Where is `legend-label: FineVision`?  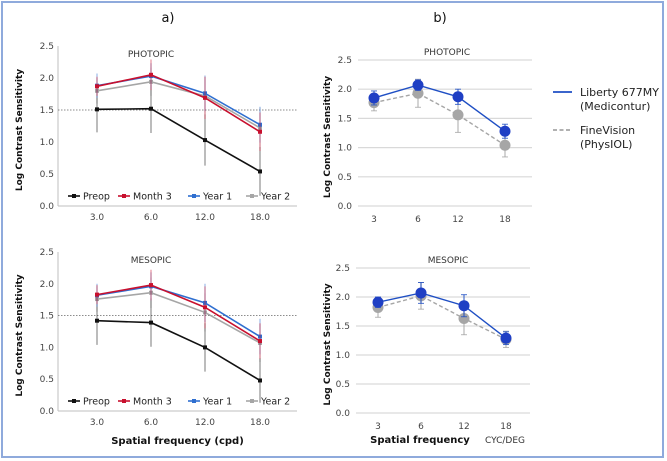 legend-label: FineVision is located at coordinates (607, 130).